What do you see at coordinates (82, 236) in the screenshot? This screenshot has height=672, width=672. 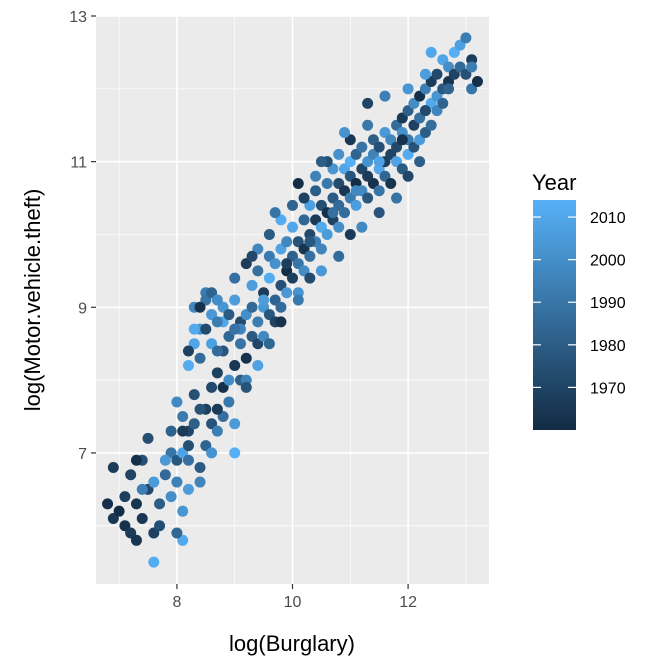 I see `y-axis-ticks: 7 9 11 13` at bounding box center [82, 236].